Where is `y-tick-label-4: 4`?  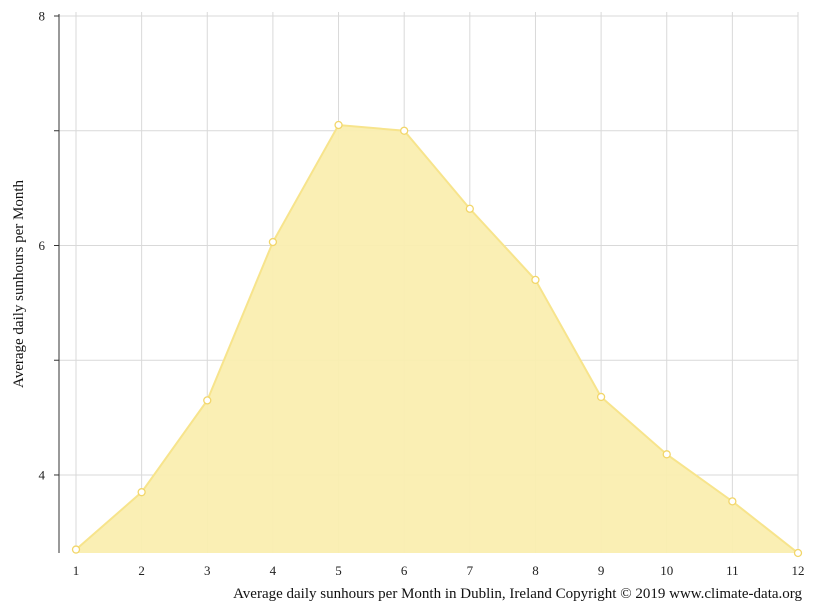 y-tick-label-4: 4 is located at coordinates (42, 474).